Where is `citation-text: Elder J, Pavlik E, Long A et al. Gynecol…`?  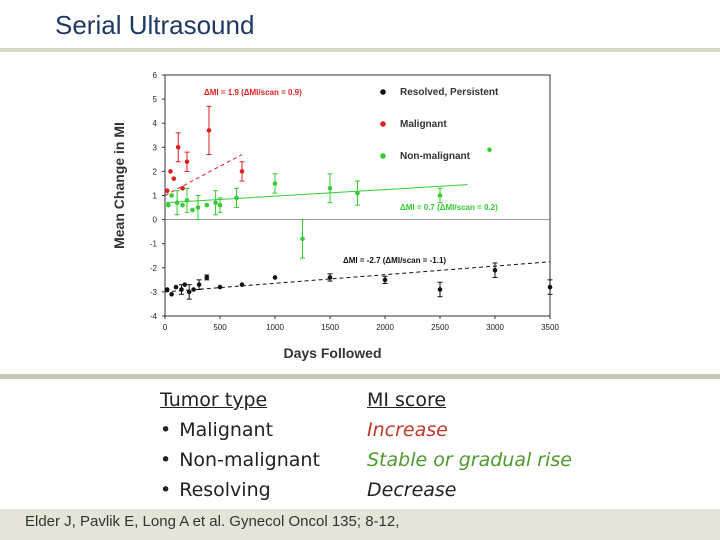
citation-text: Elder J, Pavlik E, Long A et al. Gynecol… is located at coordinates (212, 521).